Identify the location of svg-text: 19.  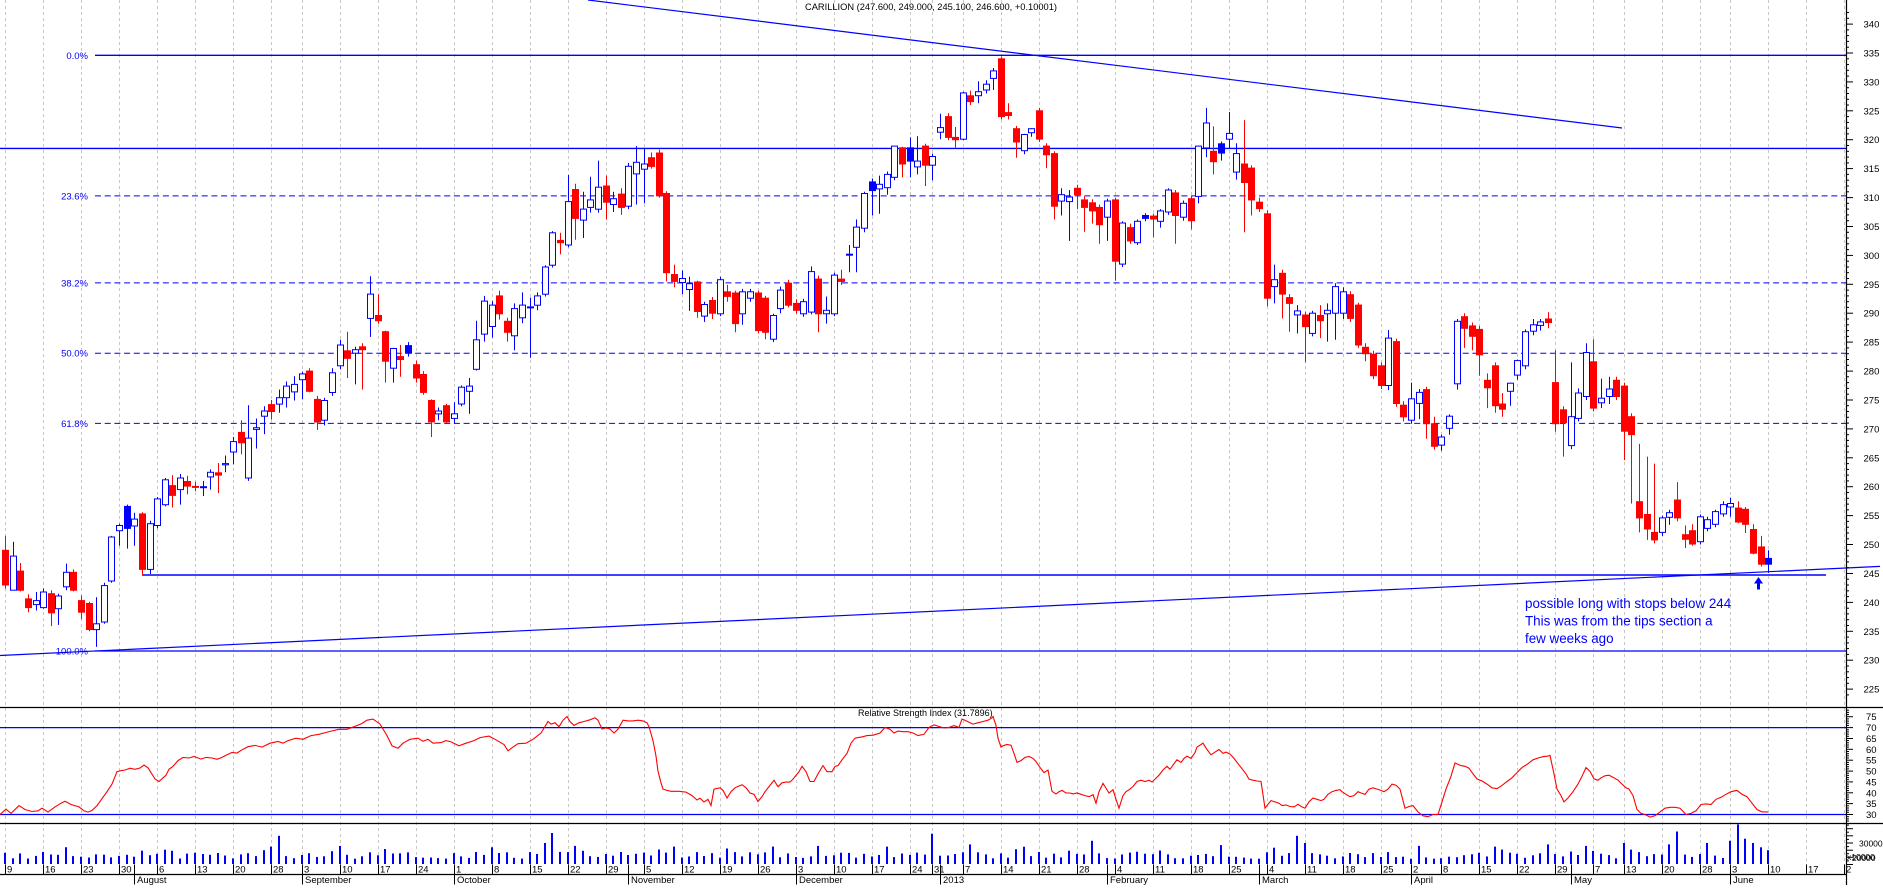
(727, 870).